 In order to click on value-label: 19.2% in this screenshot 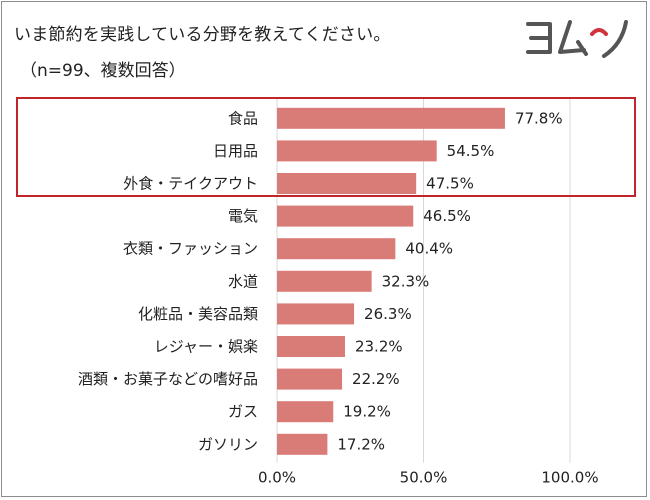, I will do `click(367, 412)`.